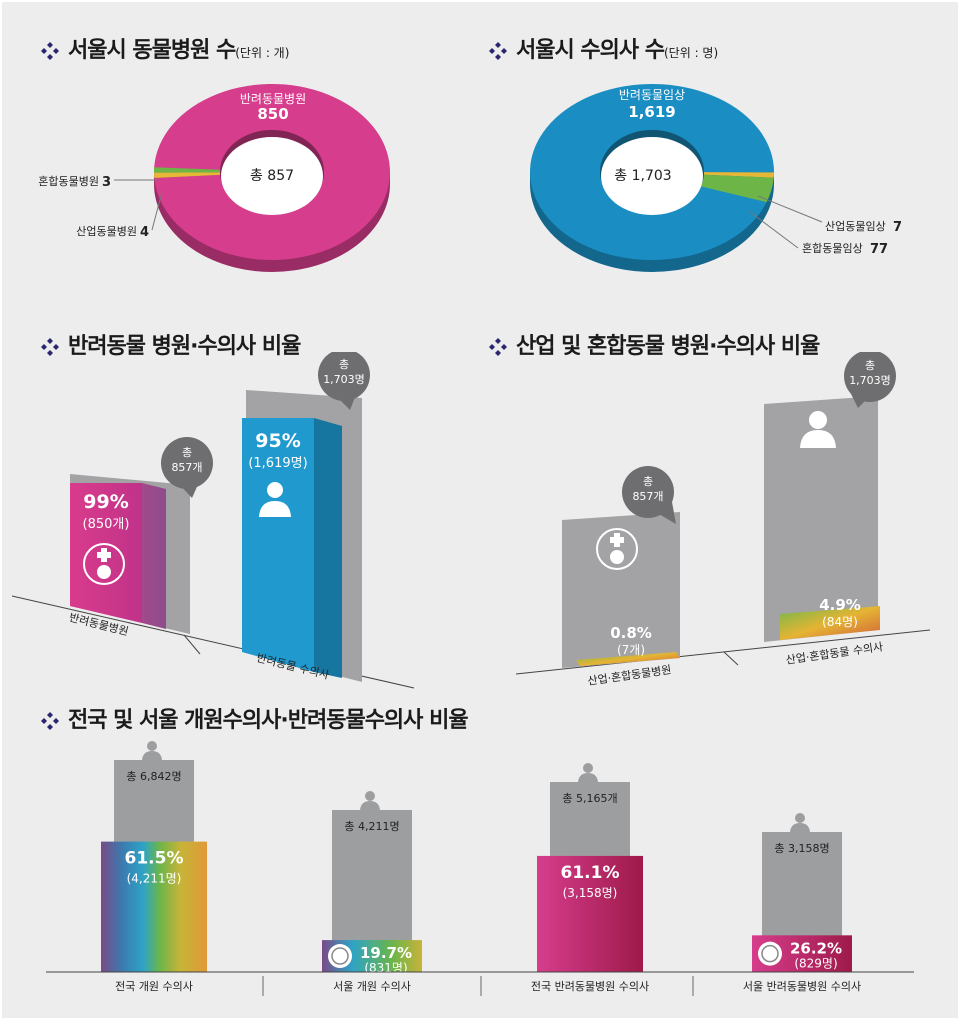  Describe the element at coordinates (840, 622) in the screenshot. I see `count-label: (84명)` at that location.